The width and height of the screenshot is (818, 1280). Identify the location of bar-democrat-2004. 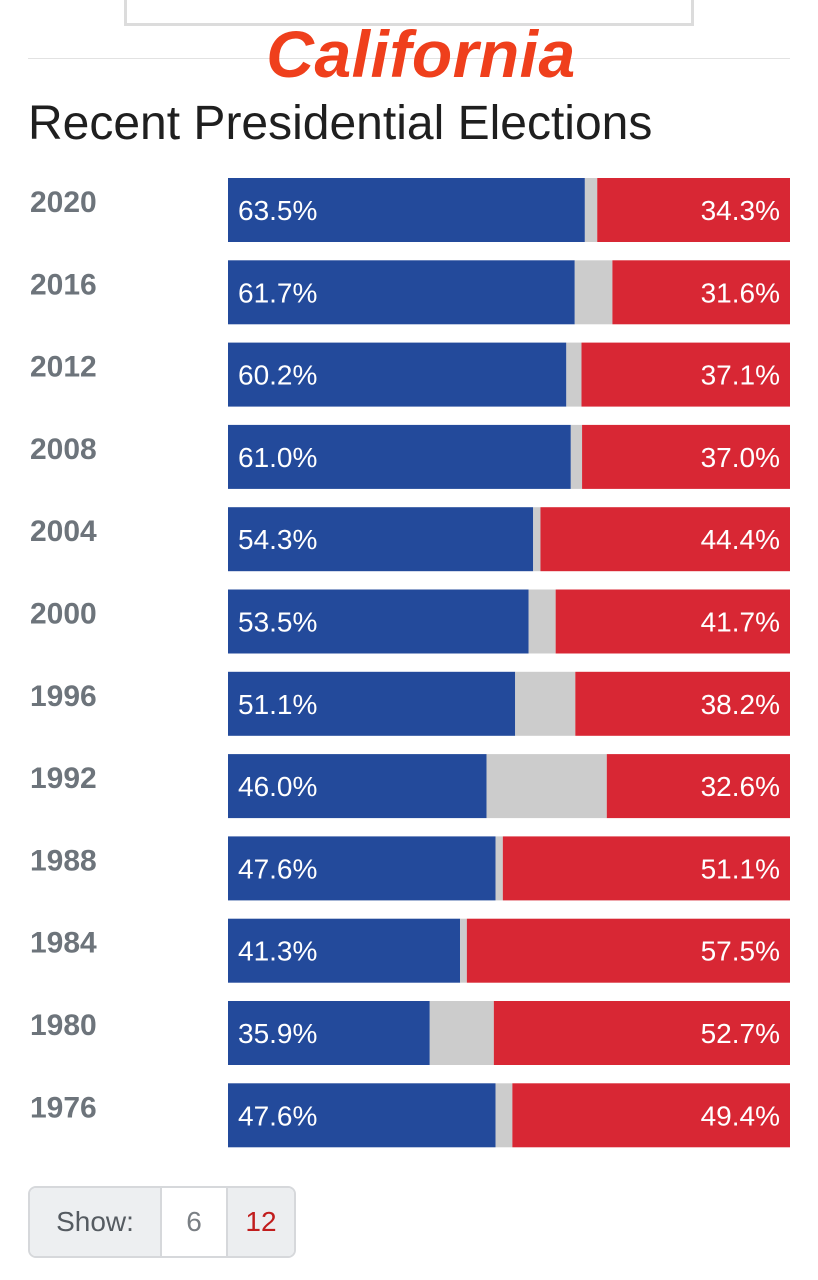
(381, 539).